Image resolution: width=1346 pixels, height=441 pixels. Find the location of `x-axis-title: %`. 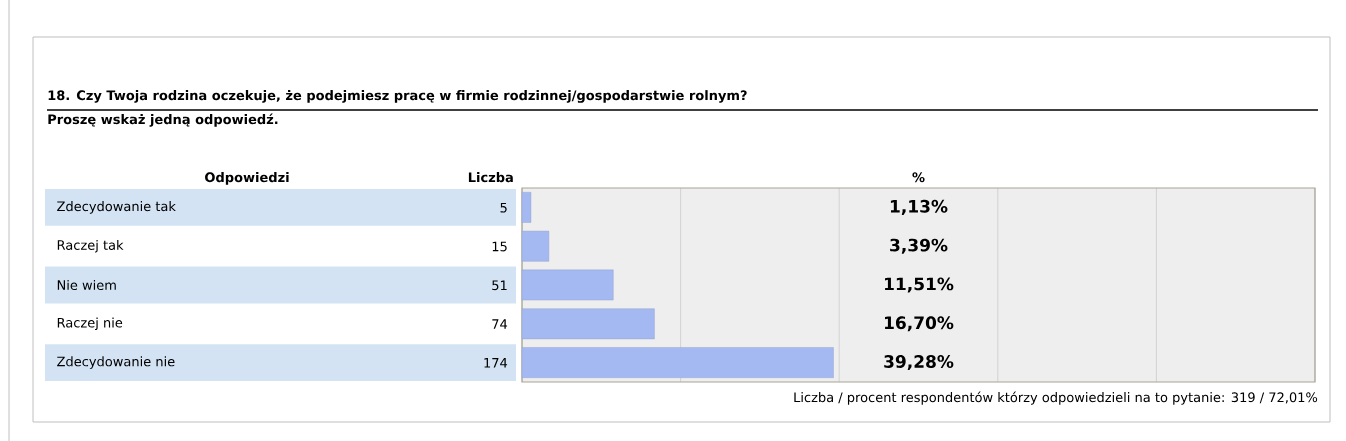

x-axis-title: % is located at coordinates (918, 177).